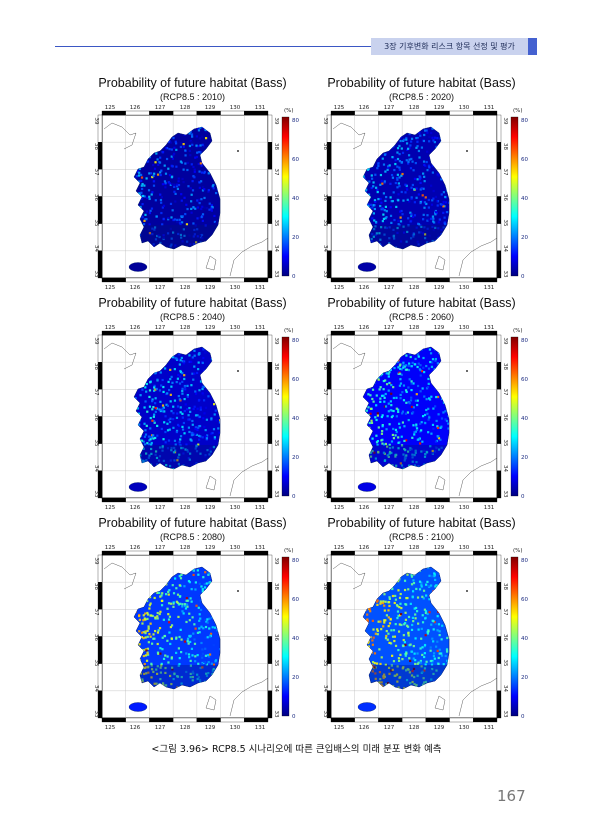 This screenshot has width=593, height=840. Describe the element at coordinates (289, 111) in the screenshot. I see `colorbar-unit: (%)` at that location.